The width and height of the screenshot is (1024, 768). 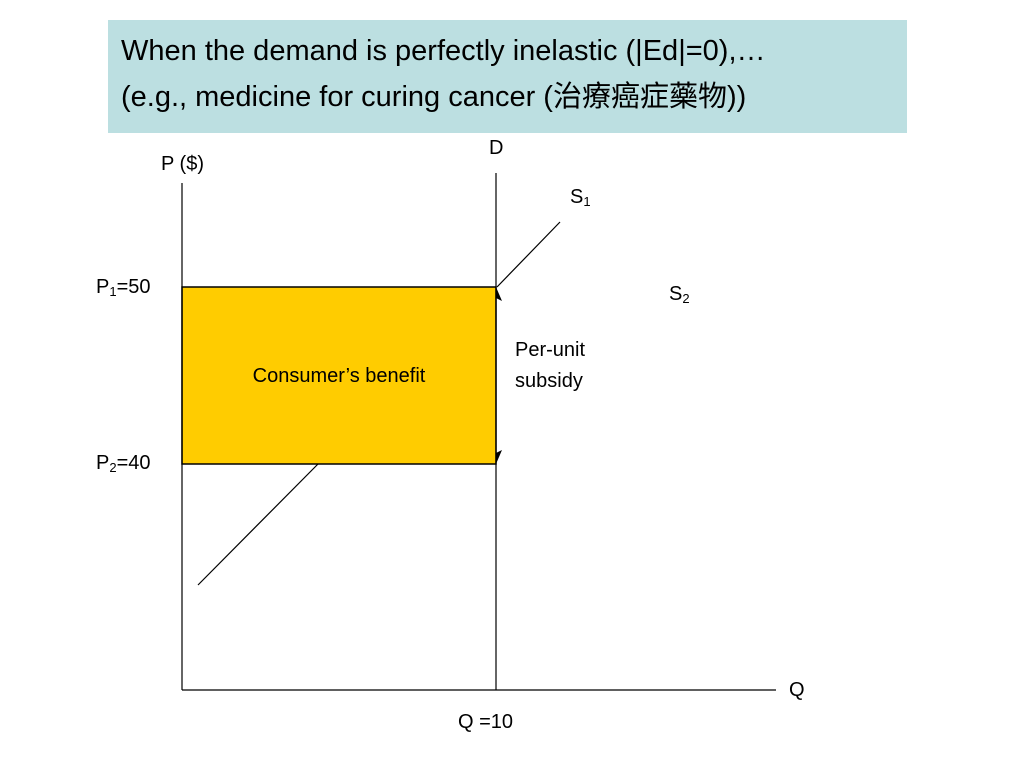 I want to click on price-p2-label: P2=40, so click(x=123, y=463).